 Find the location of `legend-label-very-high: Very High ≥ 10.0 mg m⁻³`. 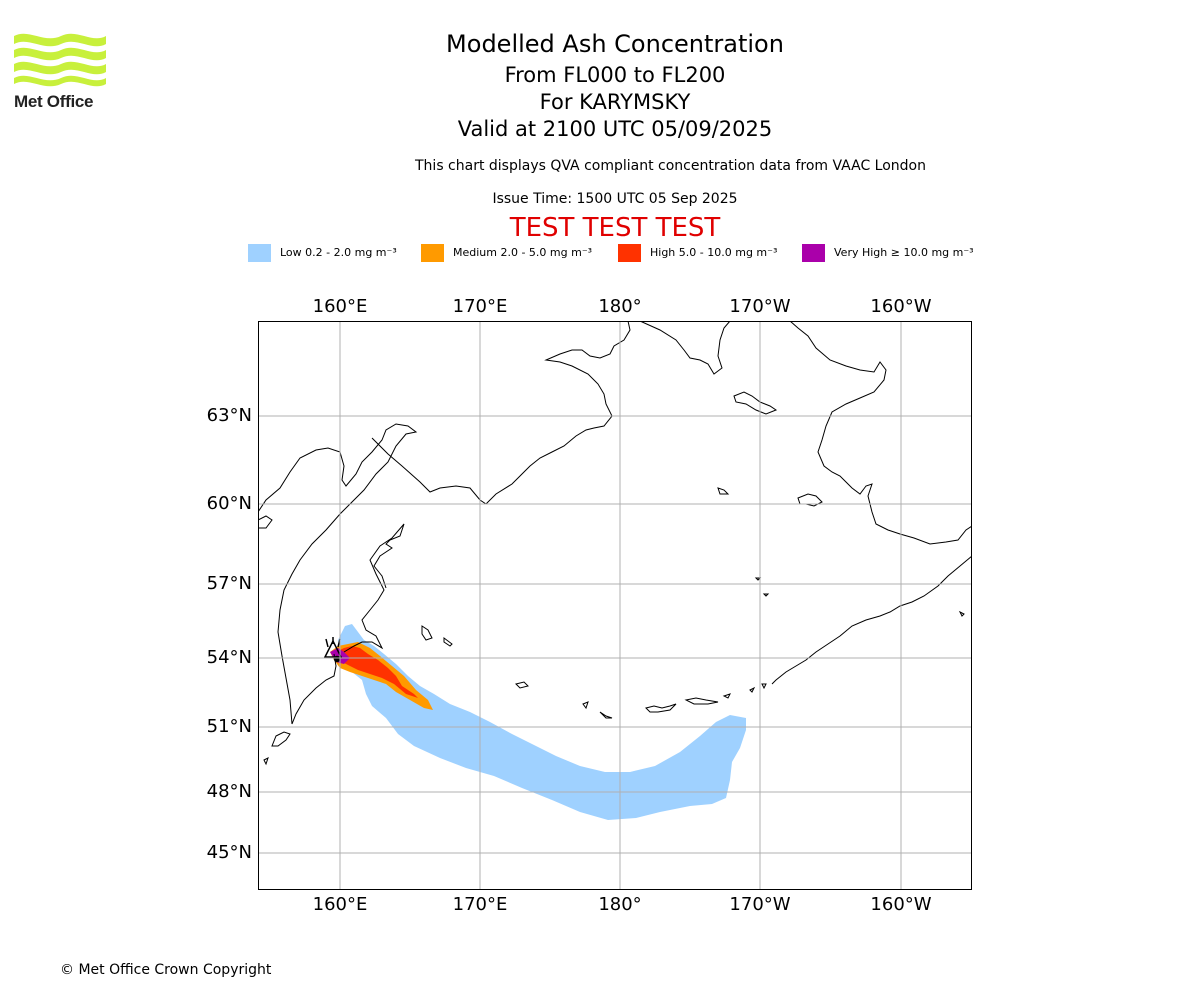

legend-label-very-high: Very High ≥ 10.0 mg m⁻³ is located at coordinates (904, 252).